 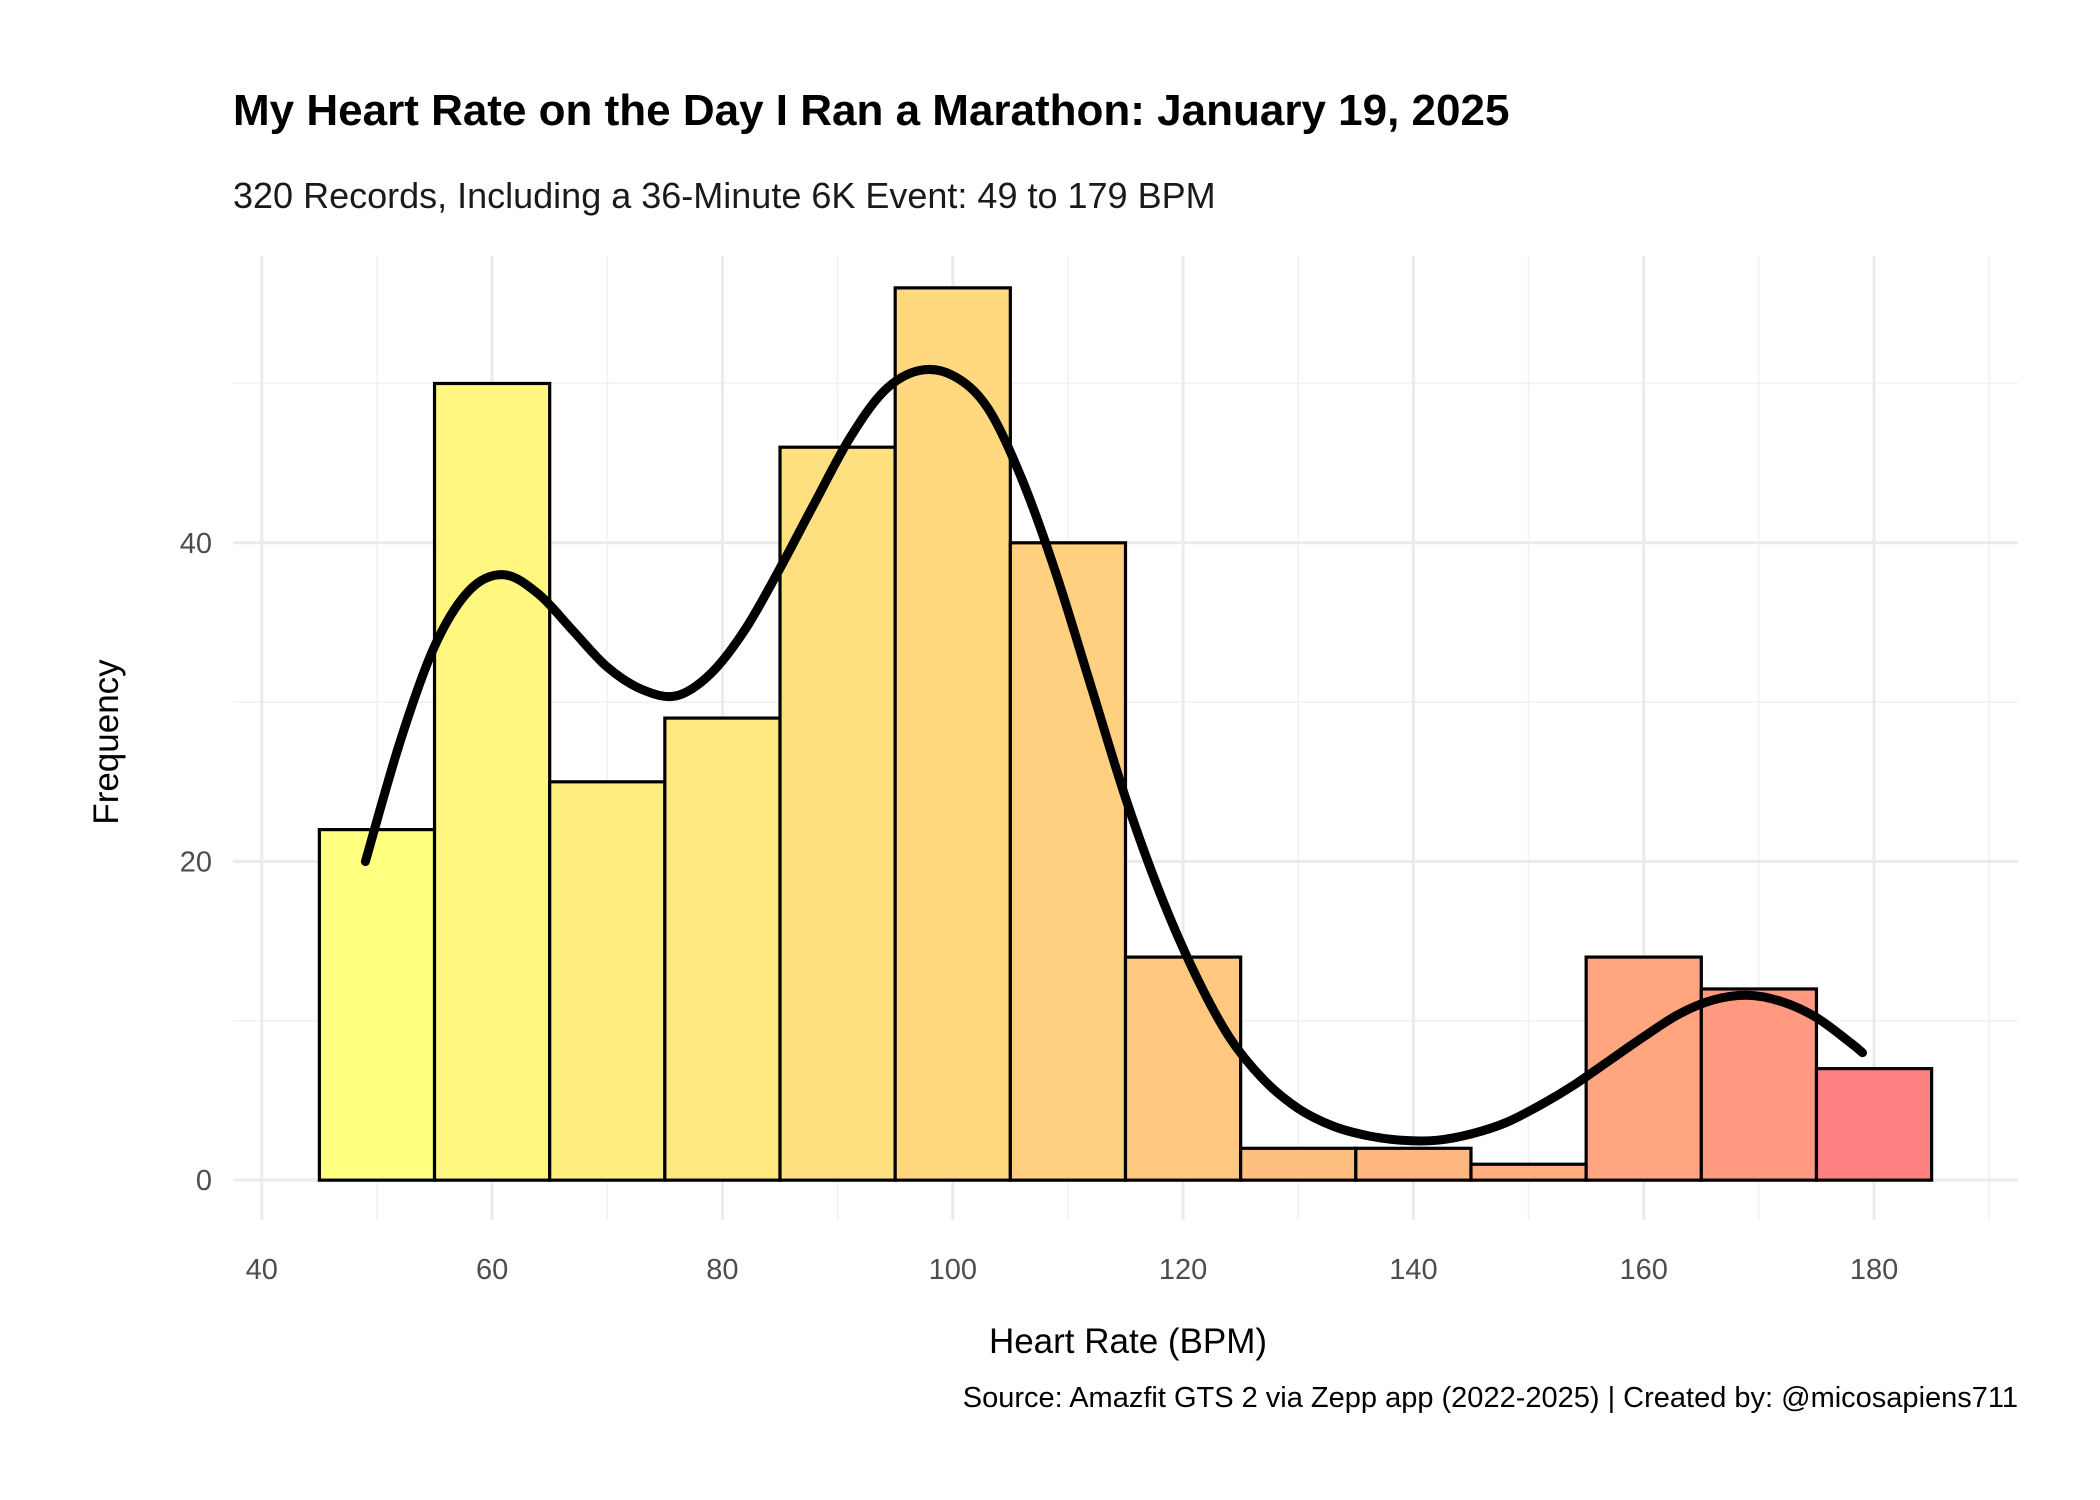 I want to click on y-axis-title: Frequency, so click(x=106, y=742).